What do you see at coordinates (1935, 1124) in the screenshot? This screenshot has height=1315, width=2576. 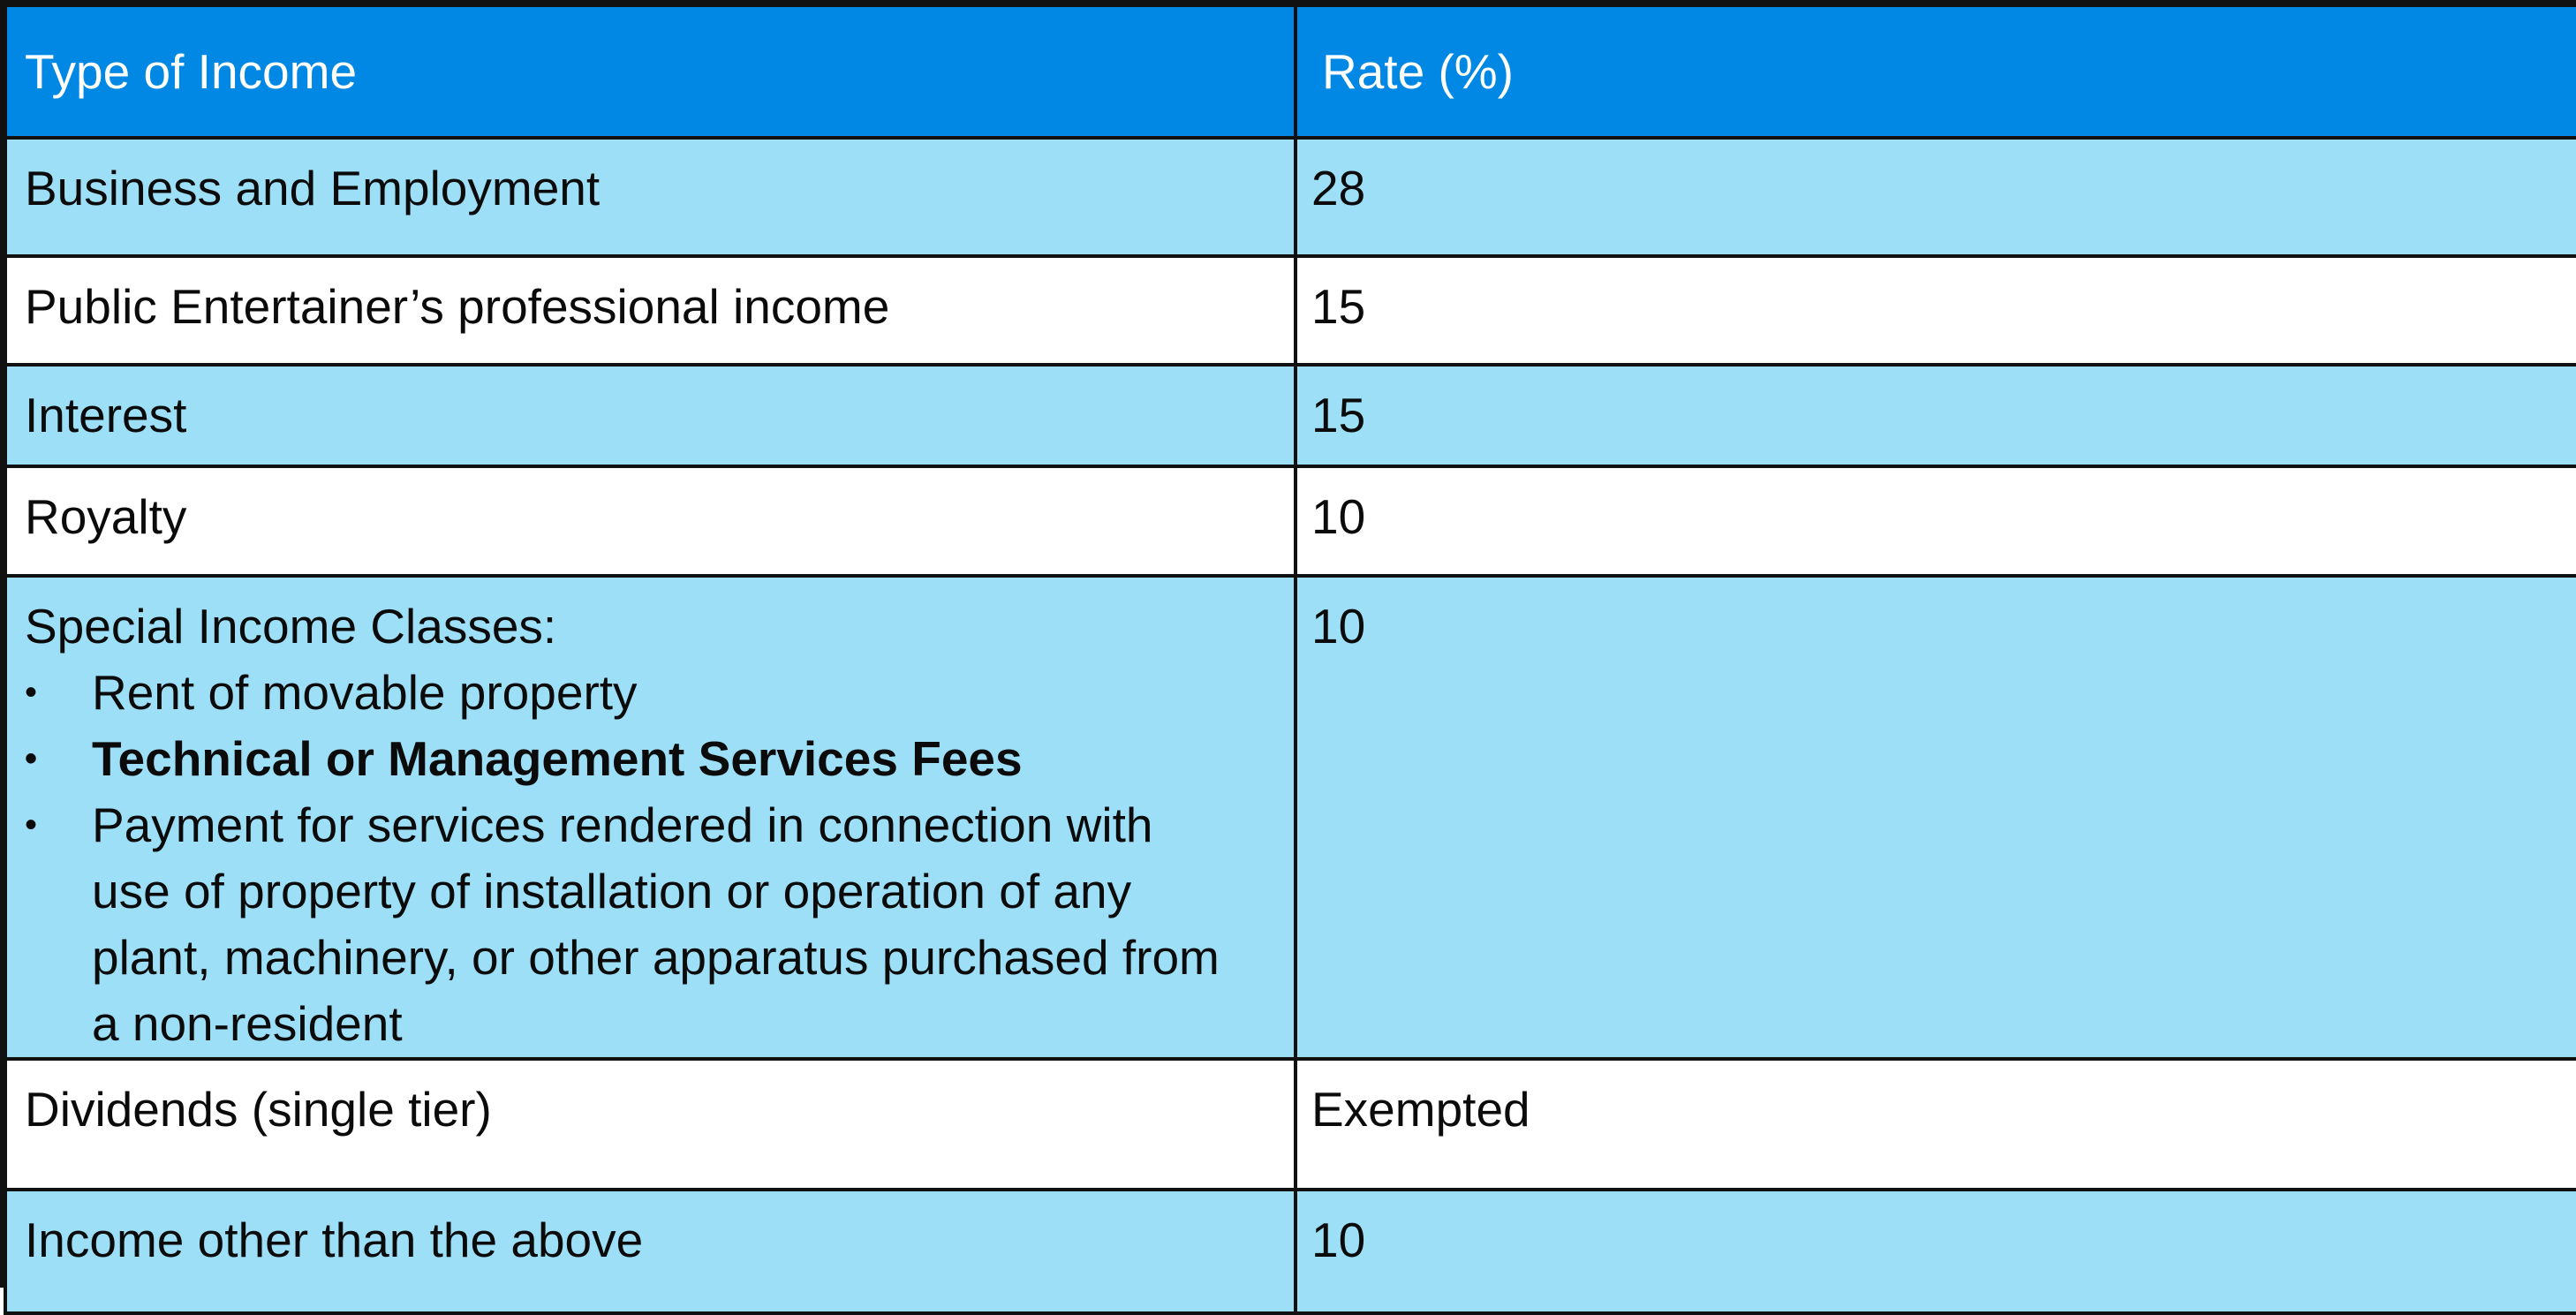 I see `rate-cell: Exempted` at bounding box center [1935, 1124].